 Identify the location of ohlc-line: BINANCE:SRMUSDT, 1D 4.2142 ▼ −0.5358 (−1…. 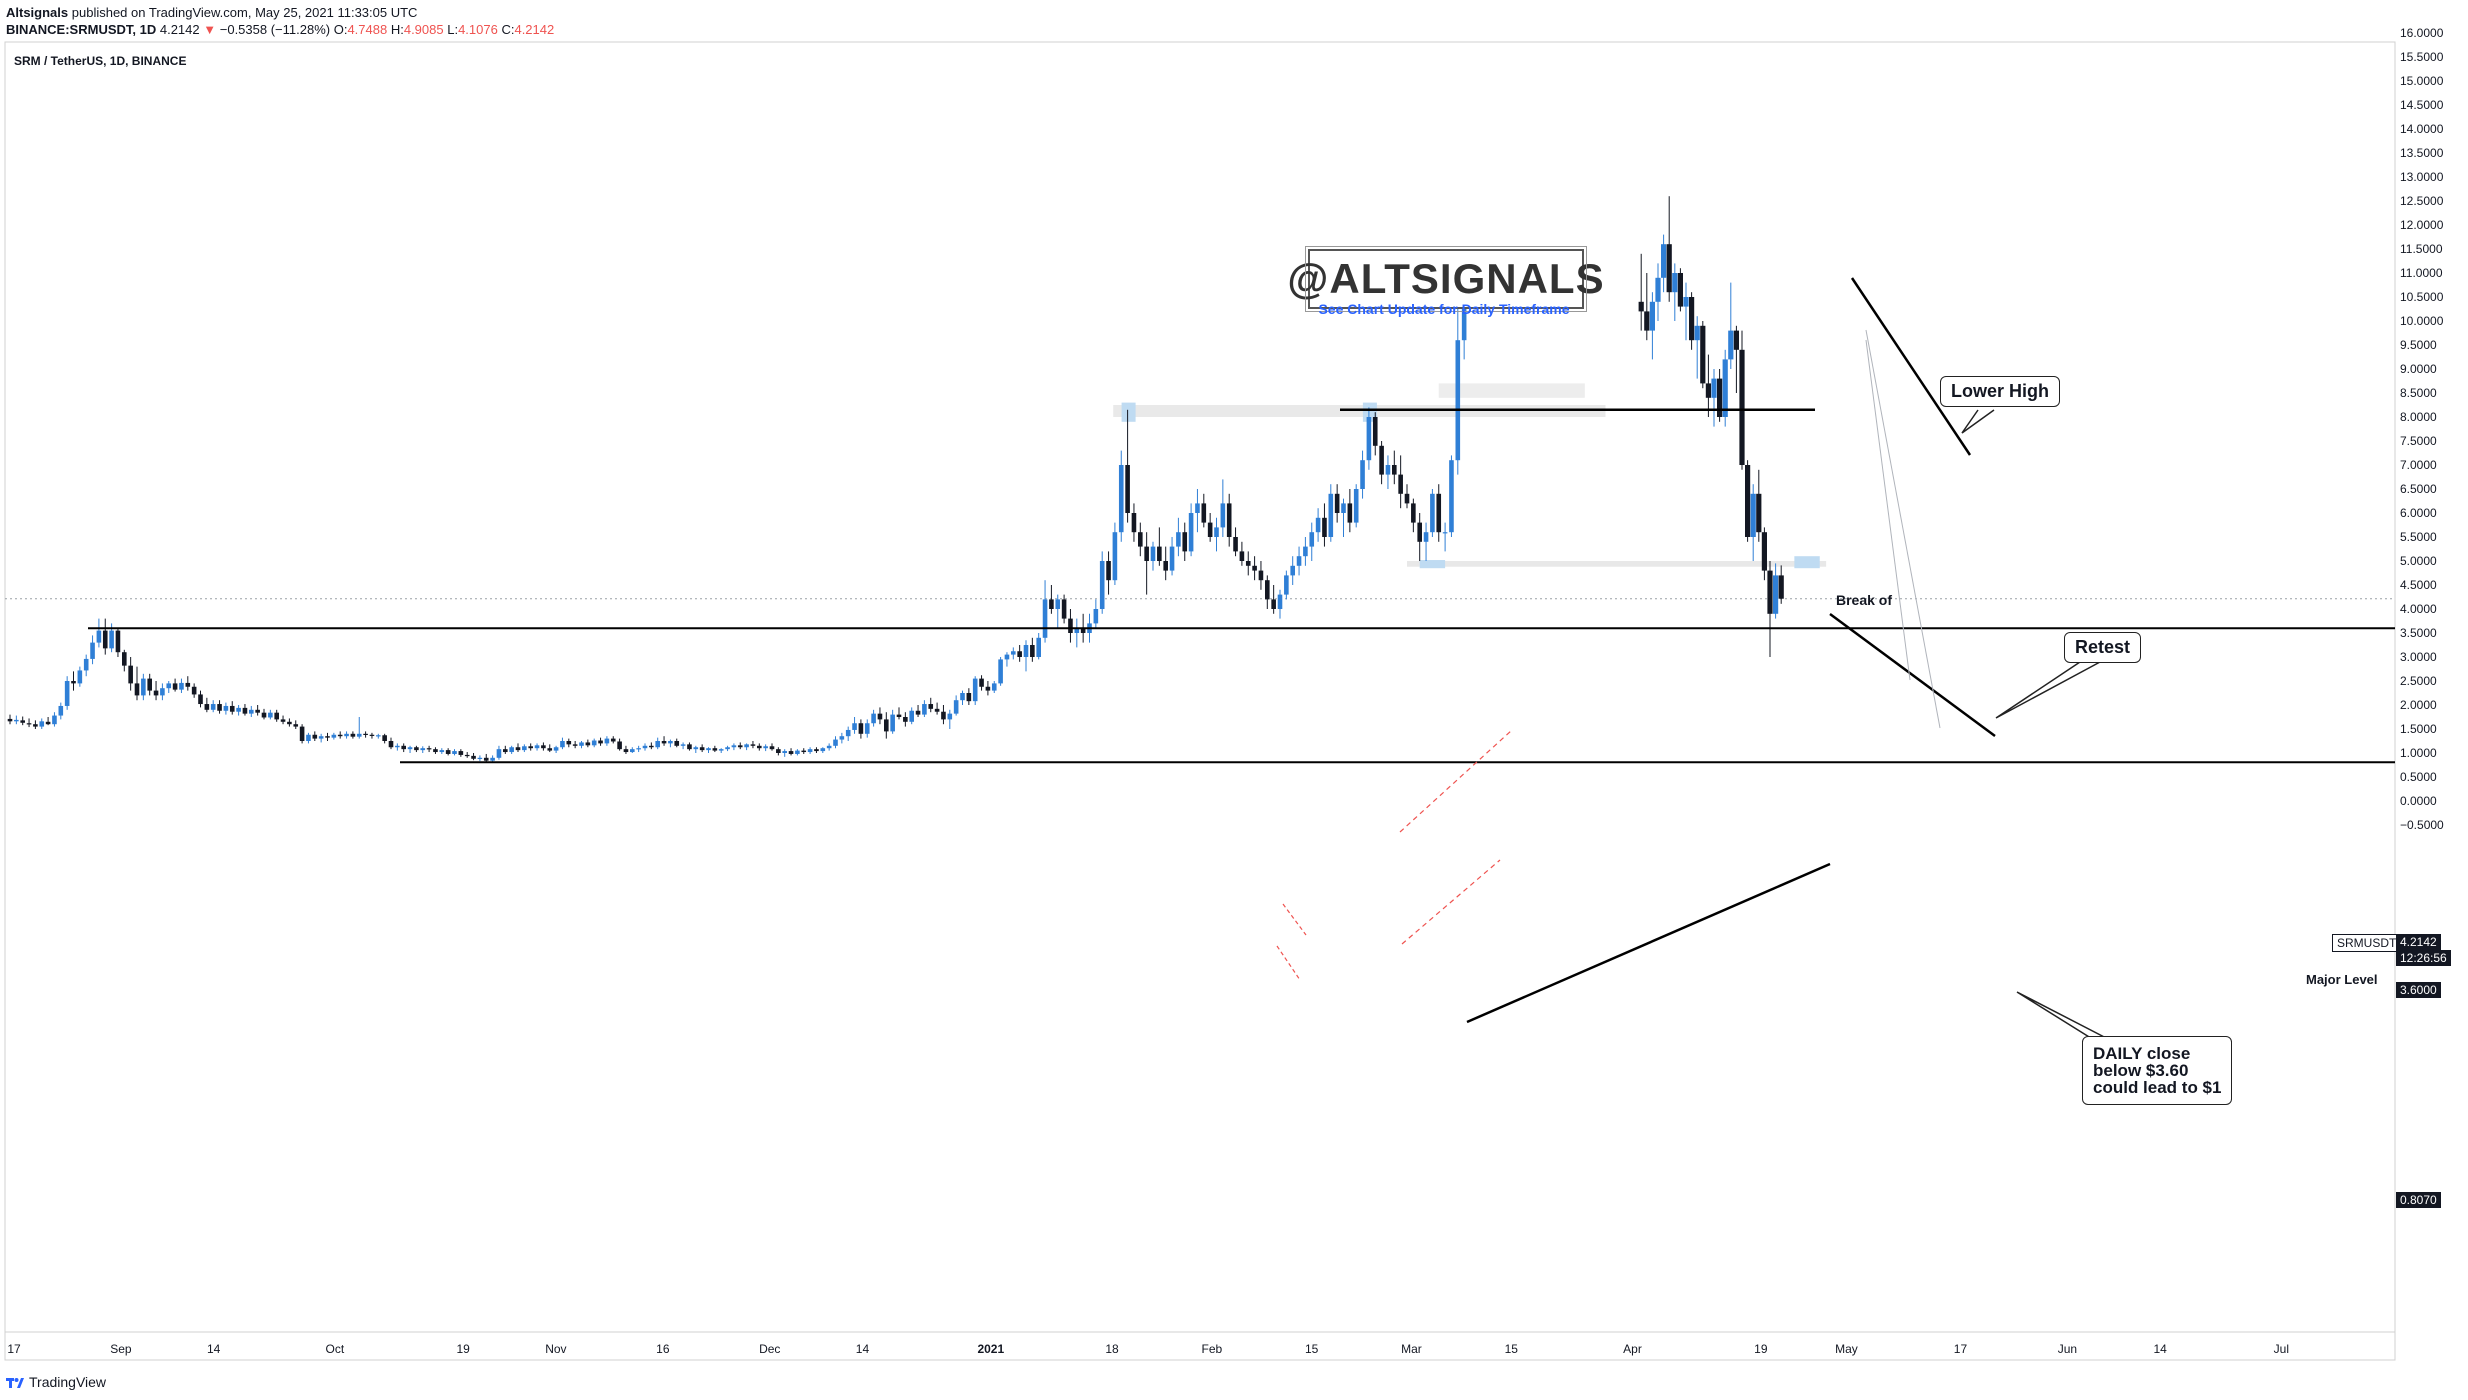
(280, 29).